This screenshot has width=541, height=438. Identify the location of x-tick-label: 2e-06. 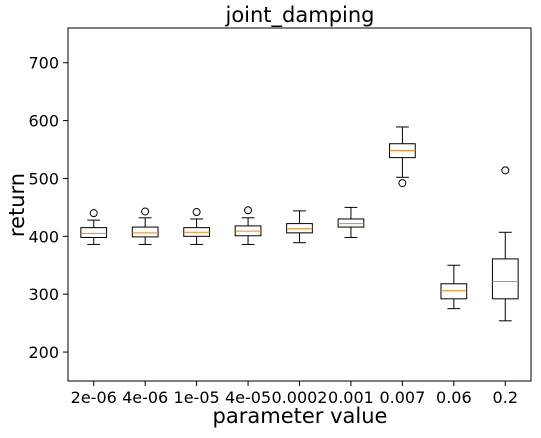
(94, 397).